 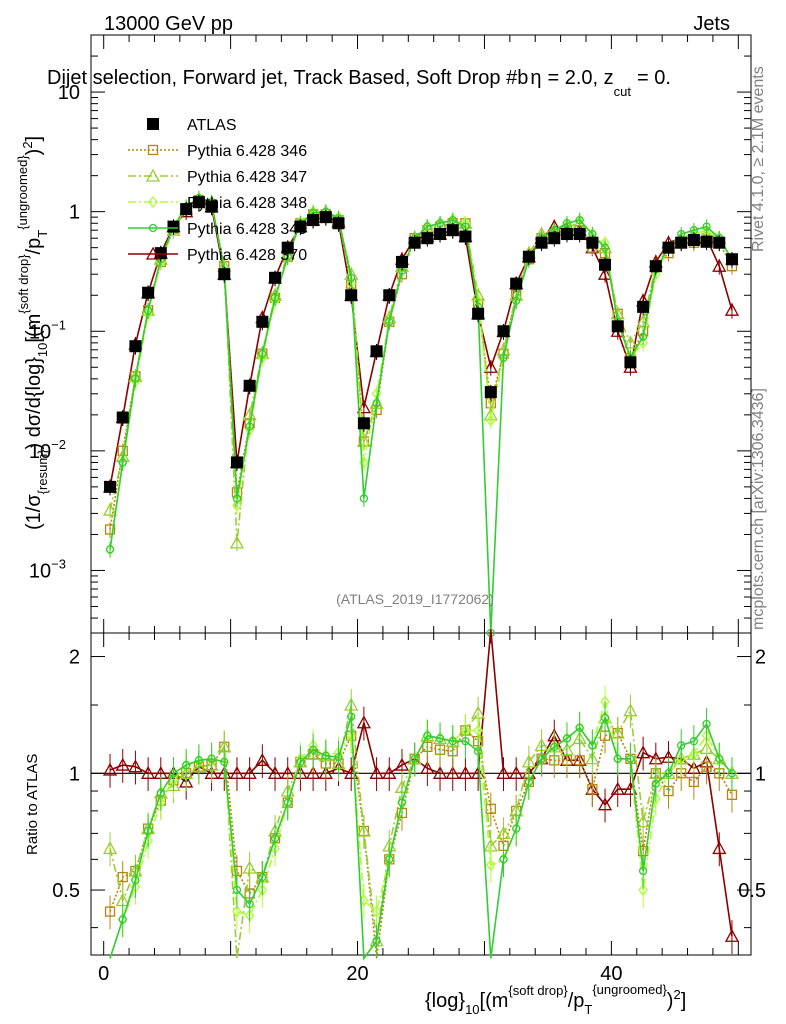 What do you see at coordinates (47, 330) in the screenshot?
I see `main-y-tick-label: 10⁻¹` at bounding box center [47, 330].